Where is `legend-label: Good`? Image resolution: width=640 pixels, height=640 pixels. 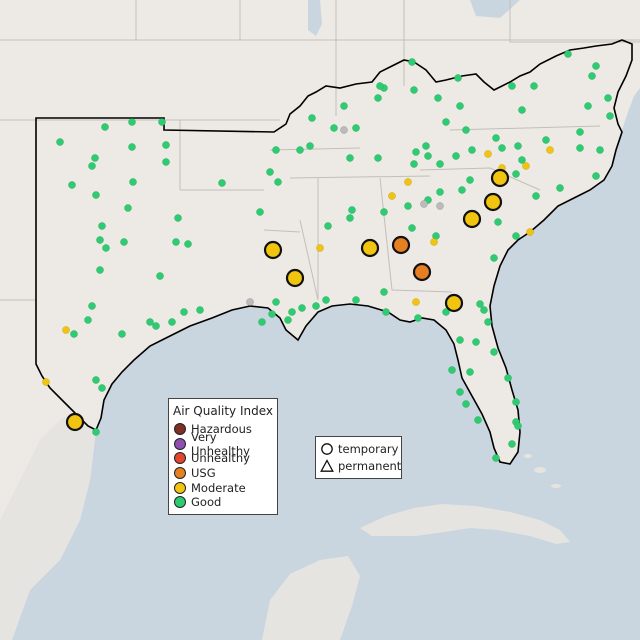 legend-label: Good is located at coordinates (206, 502).